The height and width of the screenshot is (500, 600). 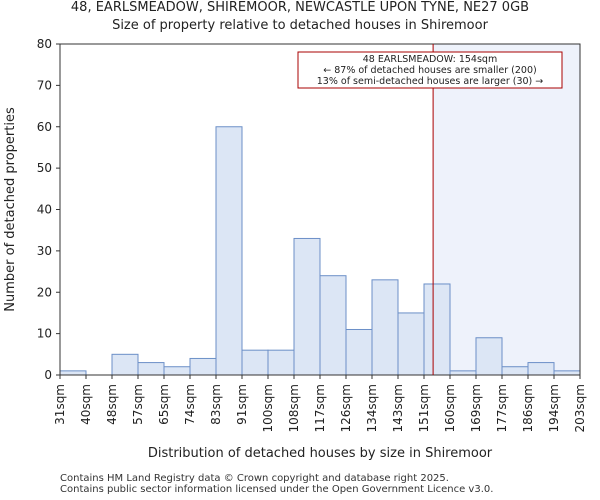 What do you see at coordinates (151, 369) in the screenshot?
I see `bar-57sqm` at bounding box center [151, 369].